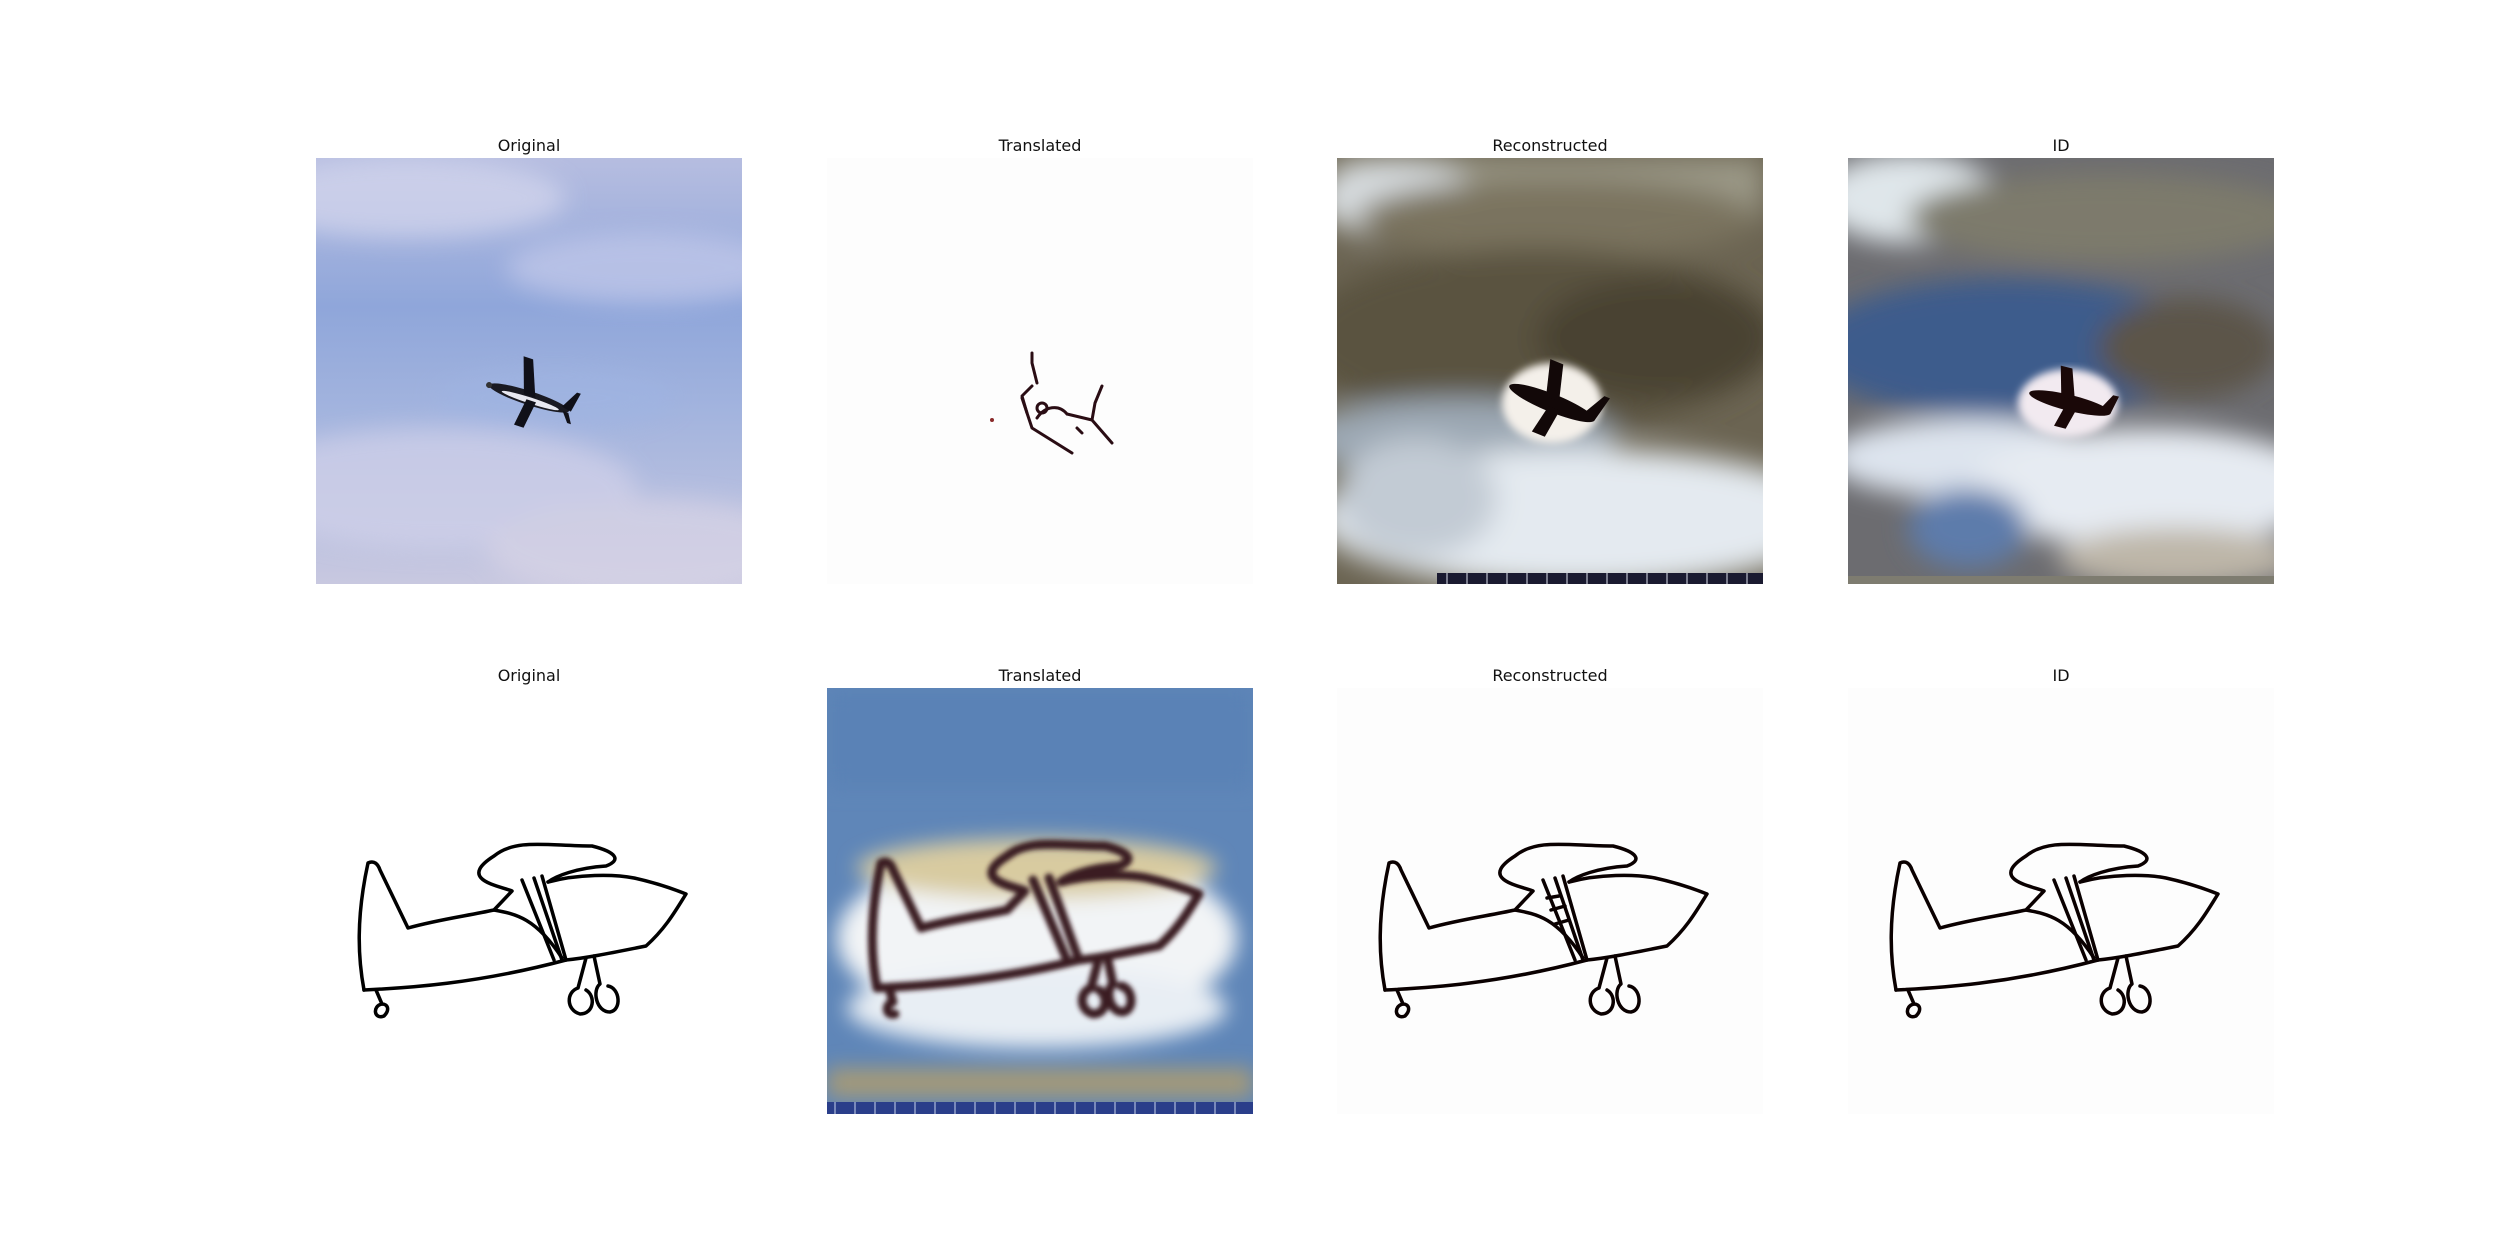 The width and height of the screenshot is (2500, 1250). What do you see at coordinates (2061, 901) in the screenshot?
I see `sketch-identity-airplane` at bounding box center [2061, 901].